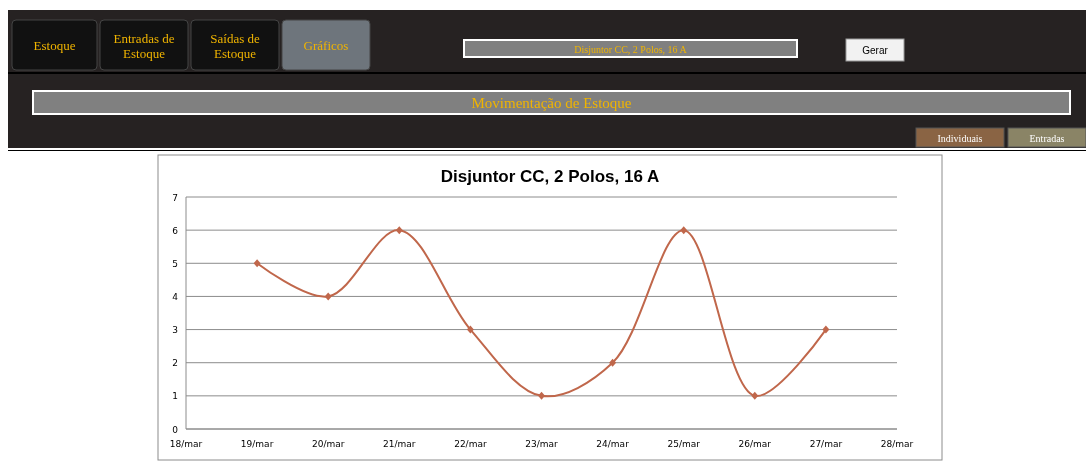 The width and height of the screenshot is (1086, 461). I want to click on text: Entradas, so click(1047, 138).